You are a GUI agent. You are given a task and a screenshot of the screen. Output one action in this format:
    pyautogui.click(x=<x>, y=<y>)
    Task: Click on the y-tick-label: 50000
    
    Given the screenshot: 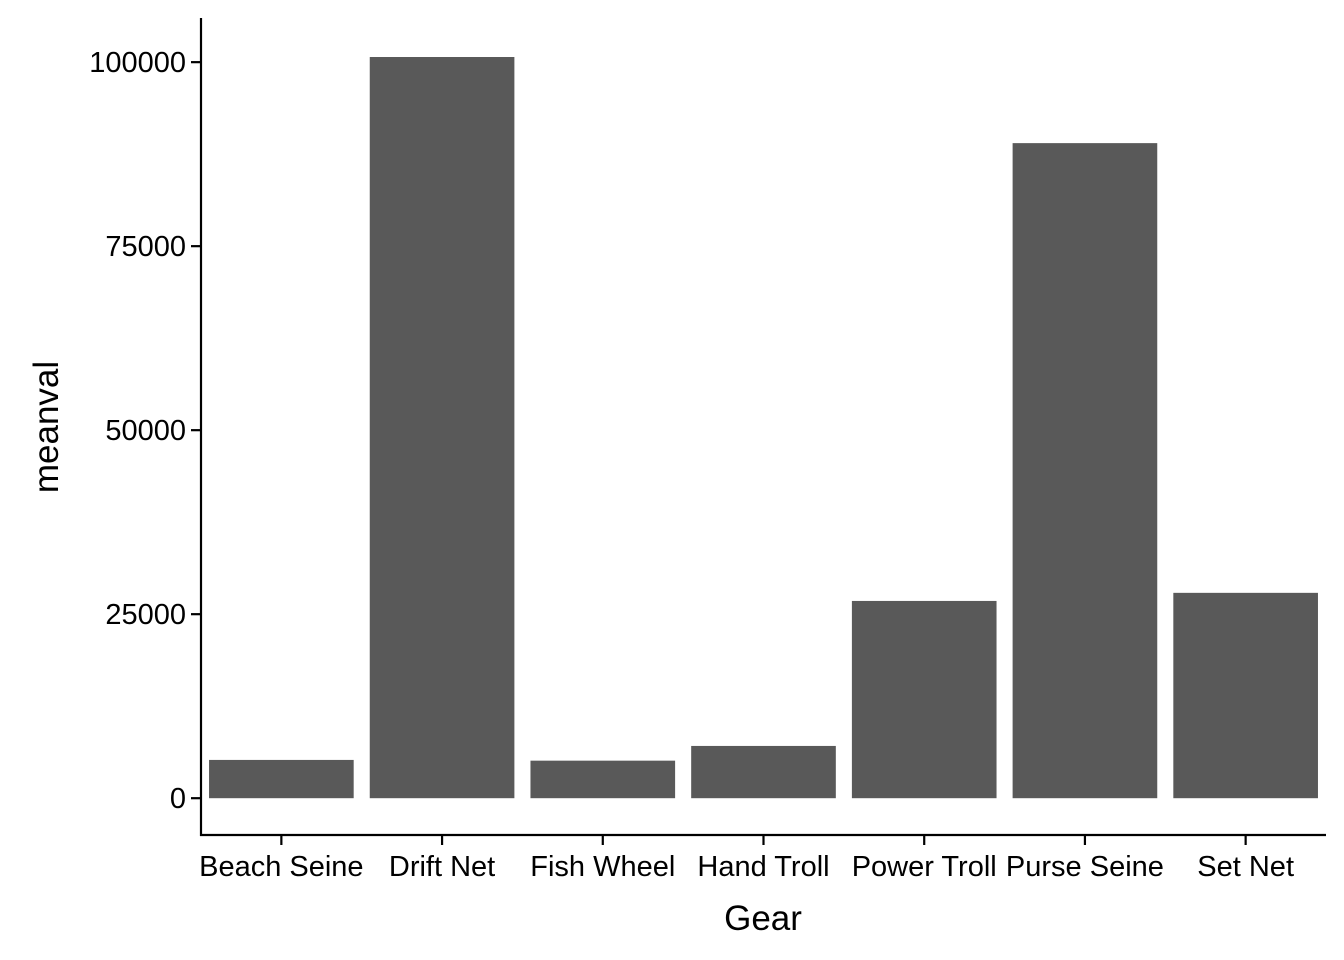 What is the action you would take?
    pyautogui.click(x=145, y=431)
    